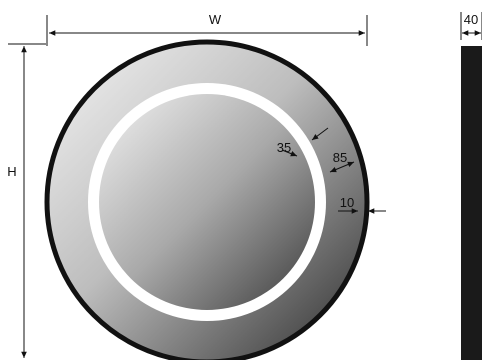 The image size is (482, 360). Describe the element at coordinates (215, 19) in the screenshot. I see `width-label: W` at that location.